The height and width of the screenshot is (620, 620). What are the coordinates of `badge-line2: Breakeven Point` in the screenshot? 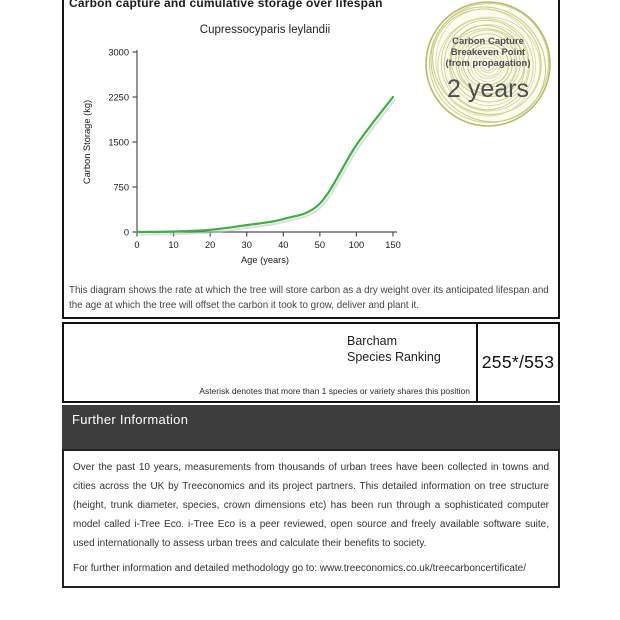 It's located at (488, 52).